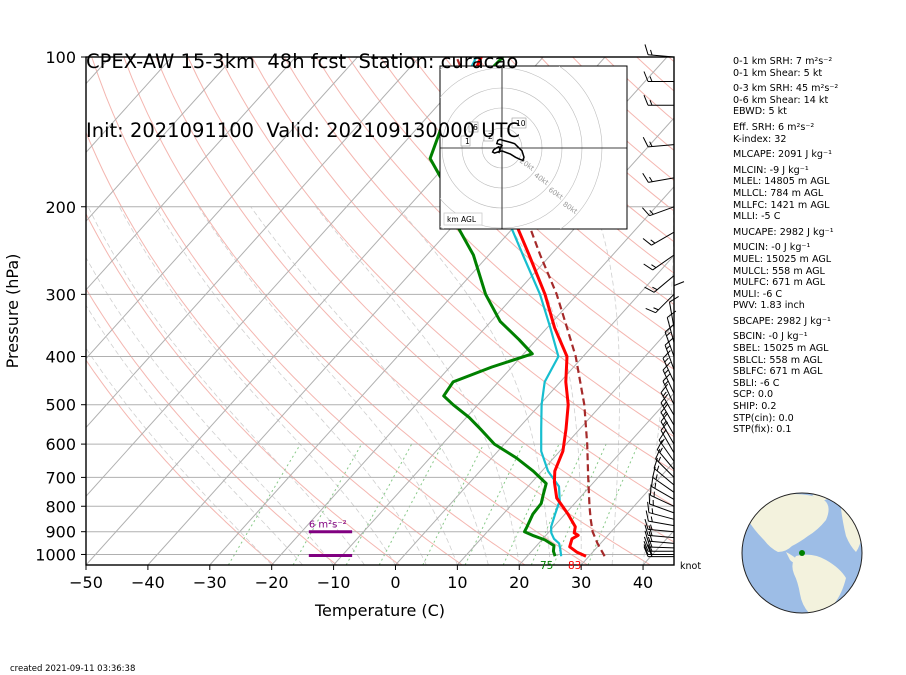 This screenshot has width=906, height=675. Describe the element at coordinates (783, 61) in the screenshot. I see `sounding-index: 0-1 km SRH: 7 m²s⁻²` at that location.